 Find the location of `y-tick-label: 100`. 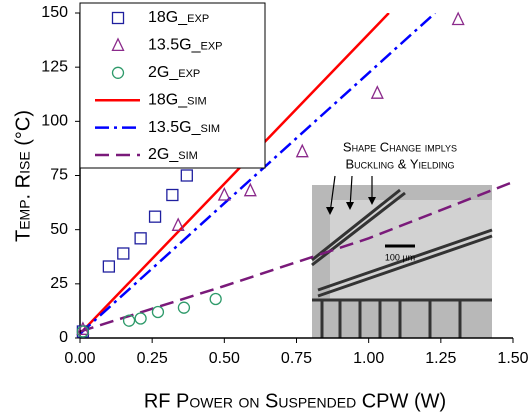

y-tick-label: 100 is located at coordinates (54, 121).